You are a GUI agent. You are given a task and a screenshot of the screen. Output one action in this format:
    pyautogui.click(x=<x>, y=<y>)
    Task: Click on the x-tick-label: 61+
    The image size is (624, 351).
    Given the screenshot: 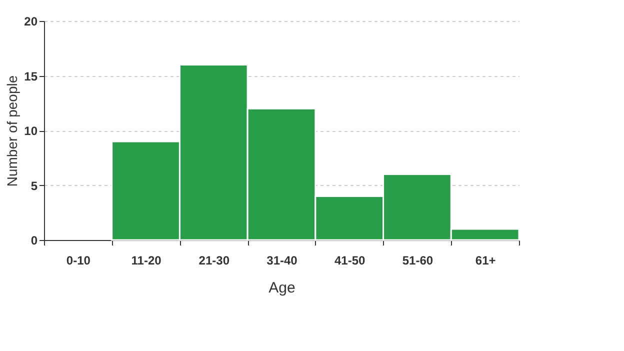 What is the action you would take?
    pyautogui.click(x=485, y=261)
    